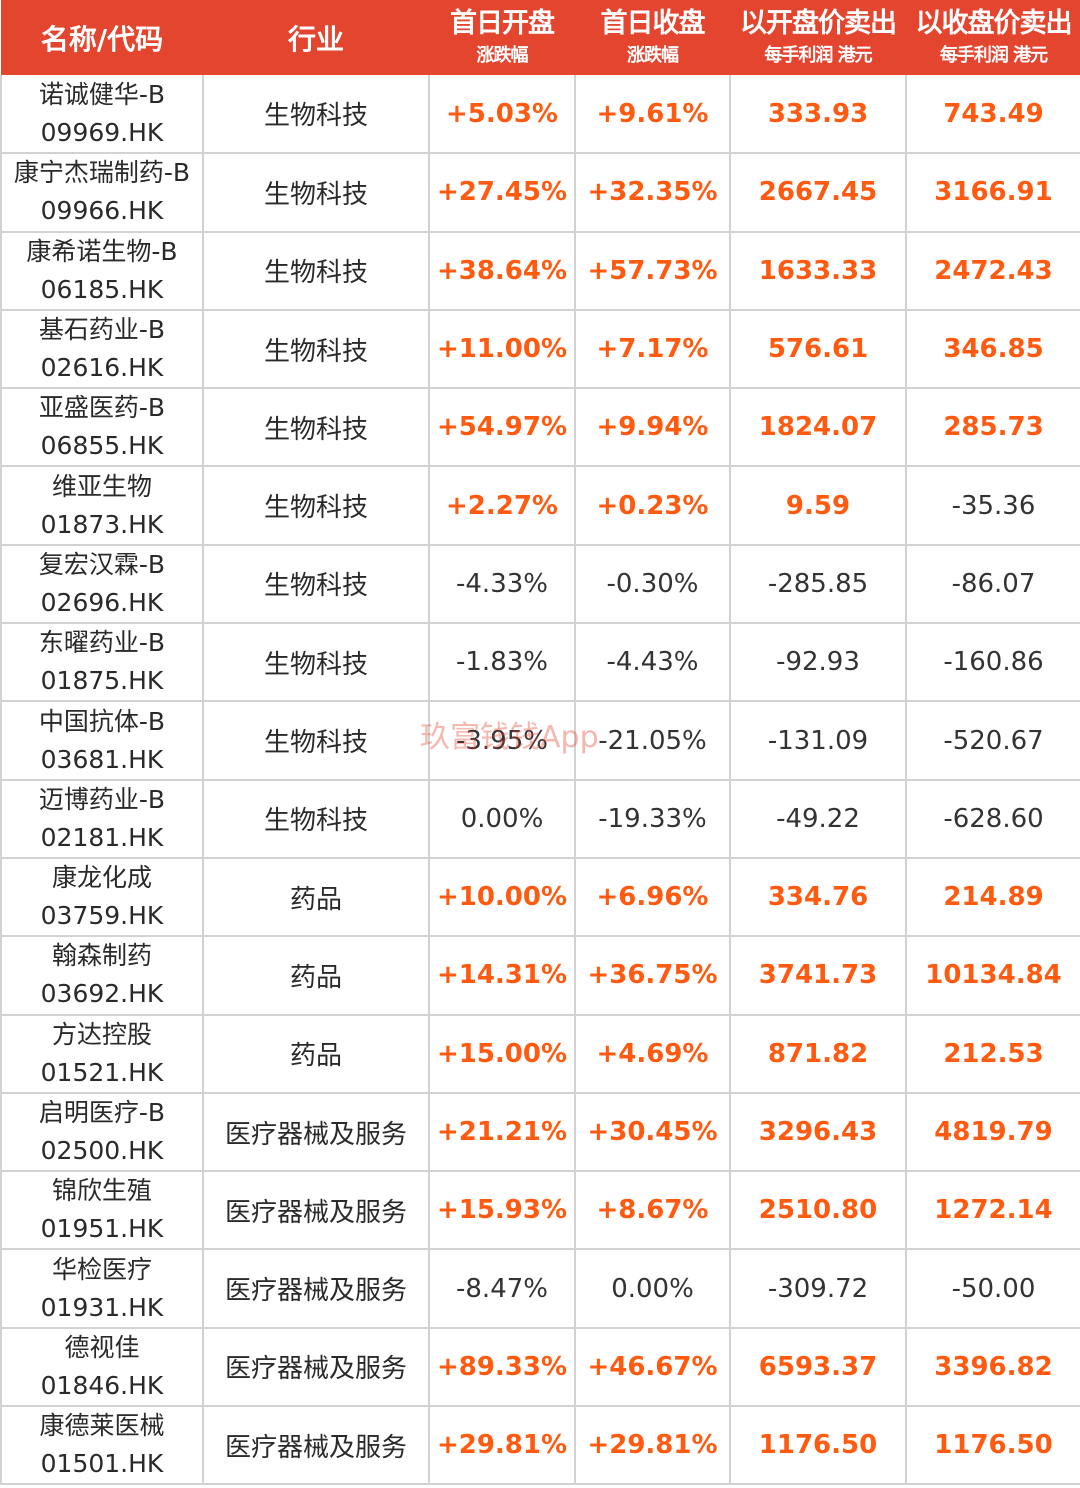 The width and height of the screenshot is (1080, 1488). I want to click on open-change-cell: +89.33%, so click(502, 1367).